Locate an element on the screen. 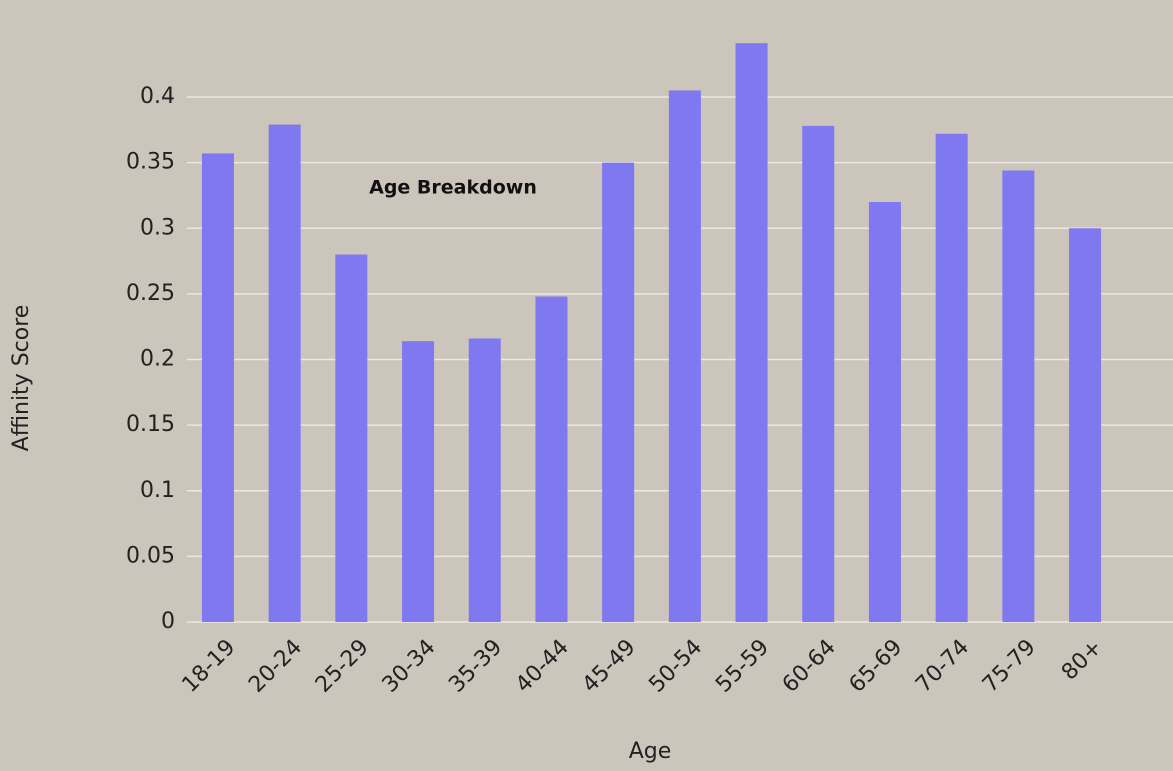 Image resolution: width=1173 pixels, height=771 pixels. x-tick-label: 25-29 is located at coordinates (342, 666).